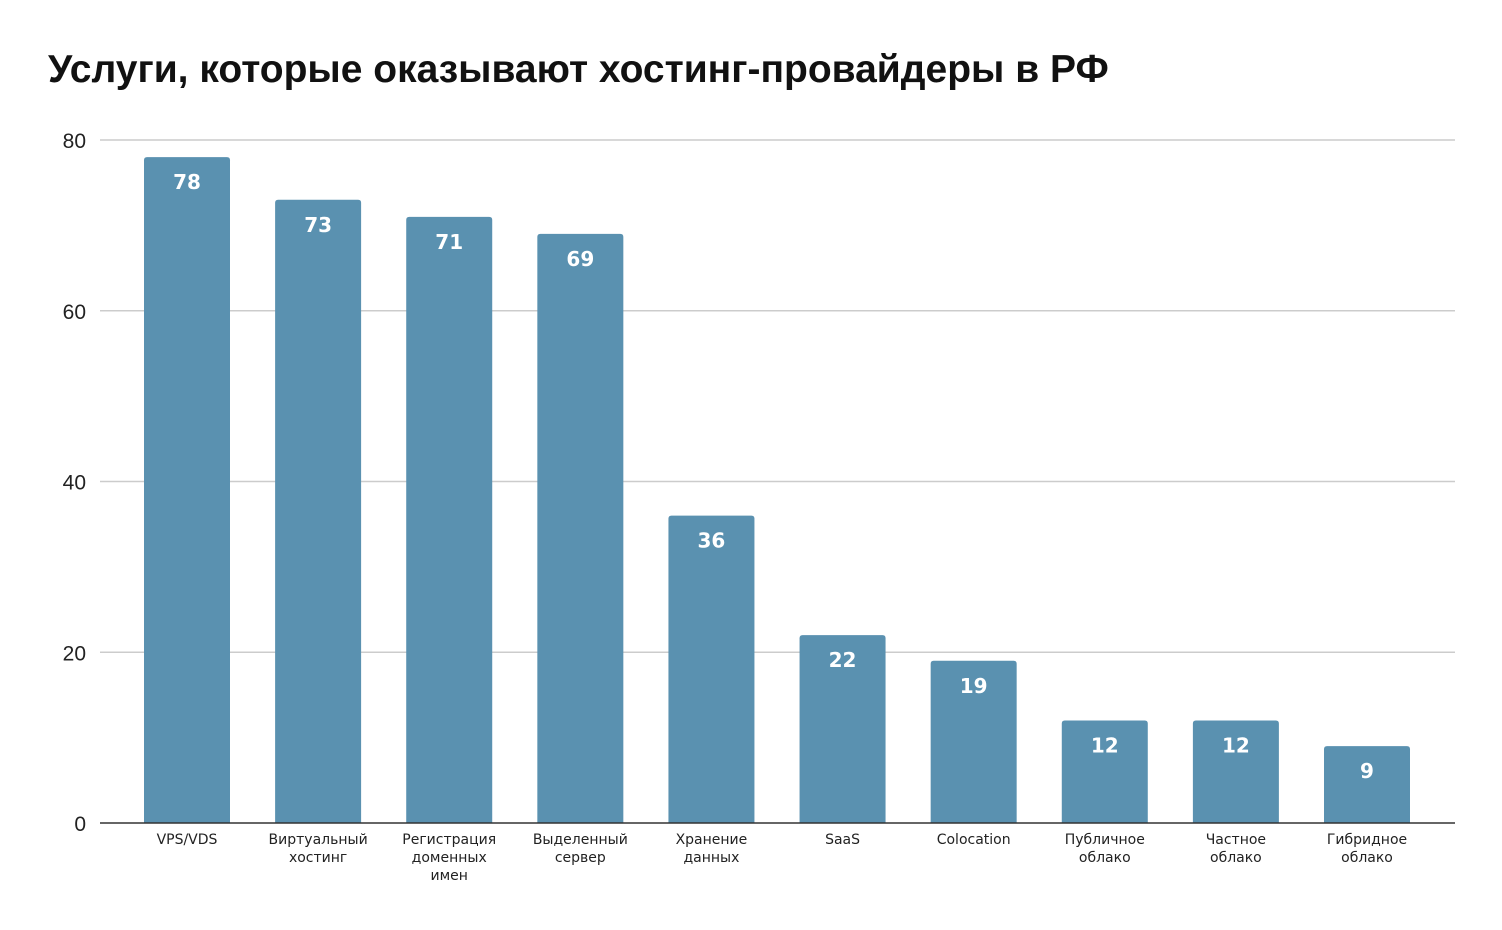  I want to click on y-axis-ticks: 0 20 40 60 80, so click(74, 483).